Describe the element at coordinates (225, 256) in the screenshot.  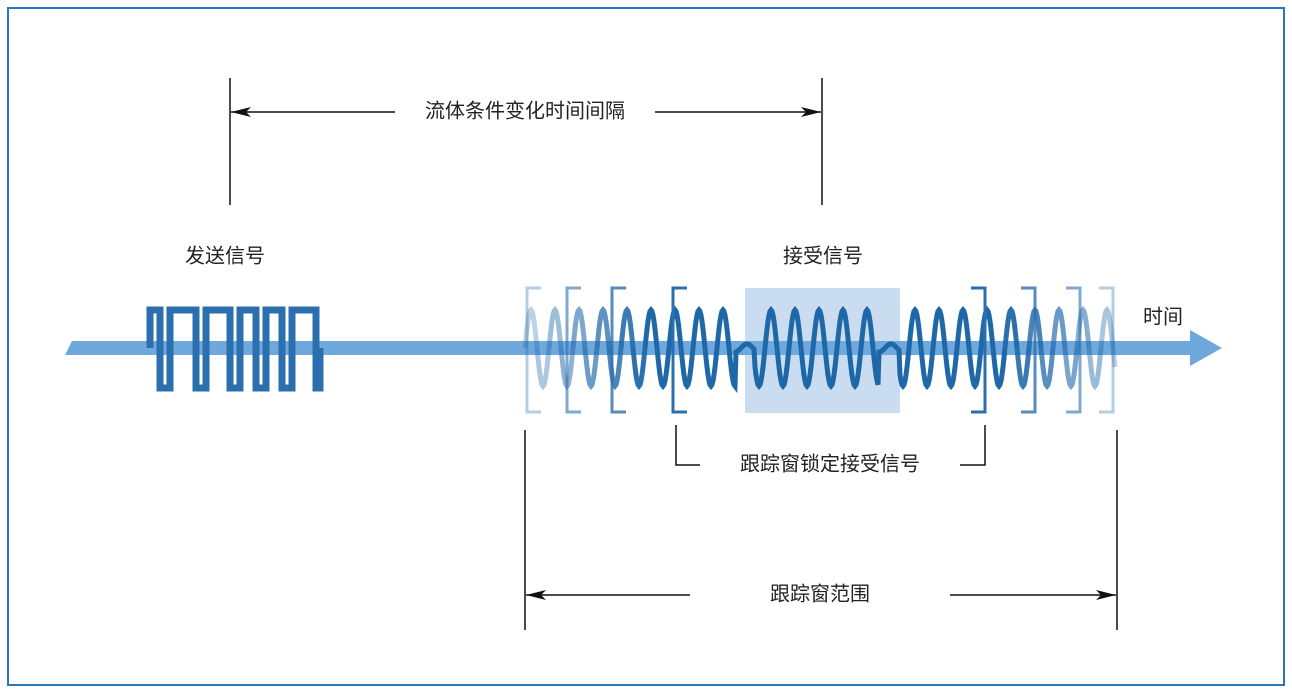
I see `sent-label: 发送信号` at that location.